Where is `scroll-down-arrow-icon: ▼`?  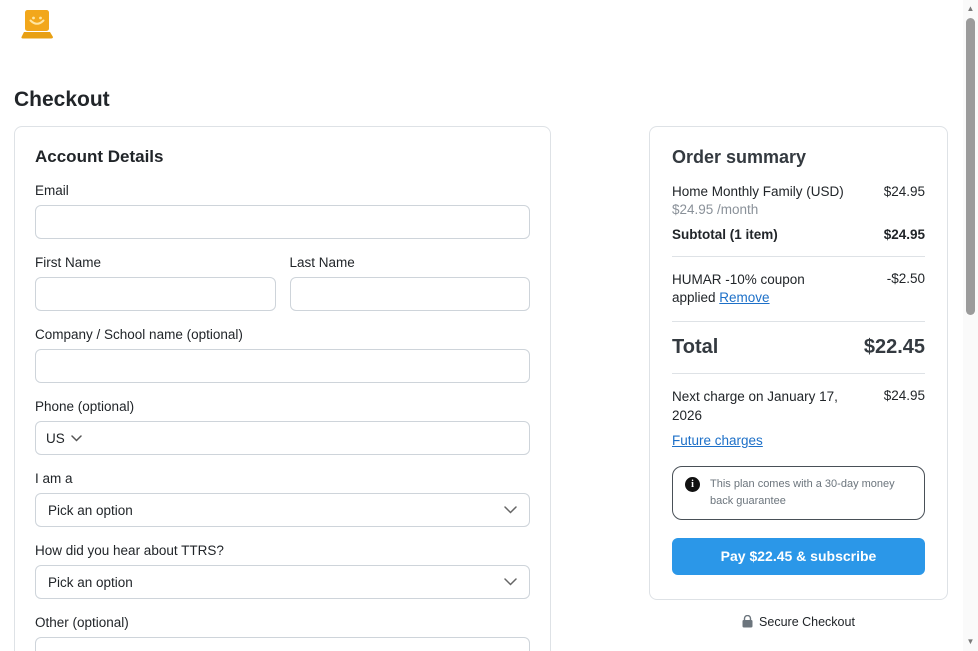 scroll-down-arrow-icon: ▼ is located at coordinates (970, 641).